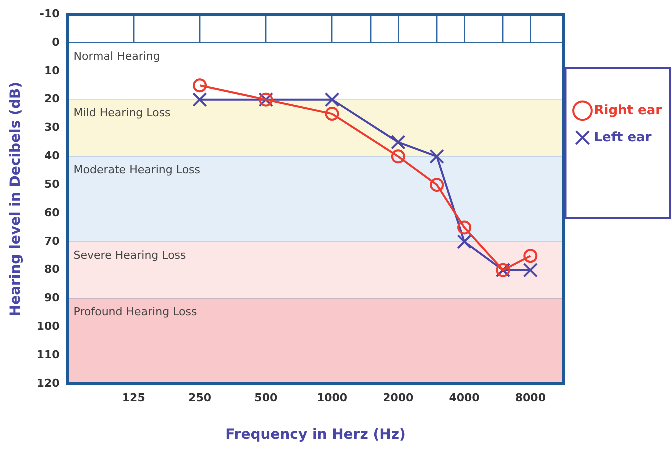 The height and width of the screenshot is (452, 672). What do you see at coordinates (123, 113) in the screenshot?
I see `band-label: Mild Hearing Loss` at bounding box center [123, 113].